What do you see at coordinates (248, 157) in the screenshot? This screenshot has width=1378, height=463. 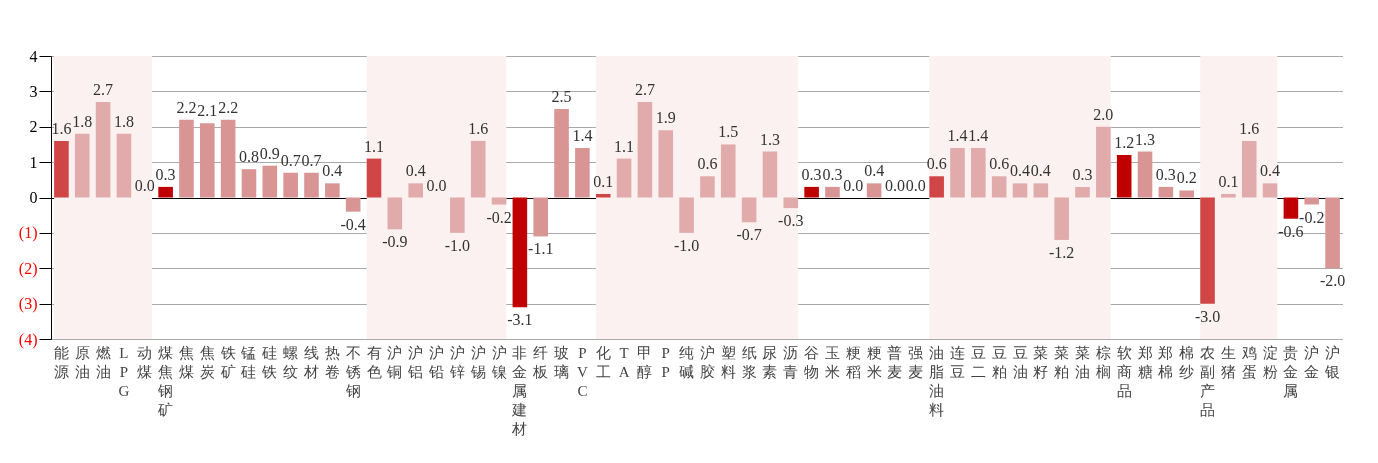 I see `data-label: 0.8` at bounding box center [248, 157].